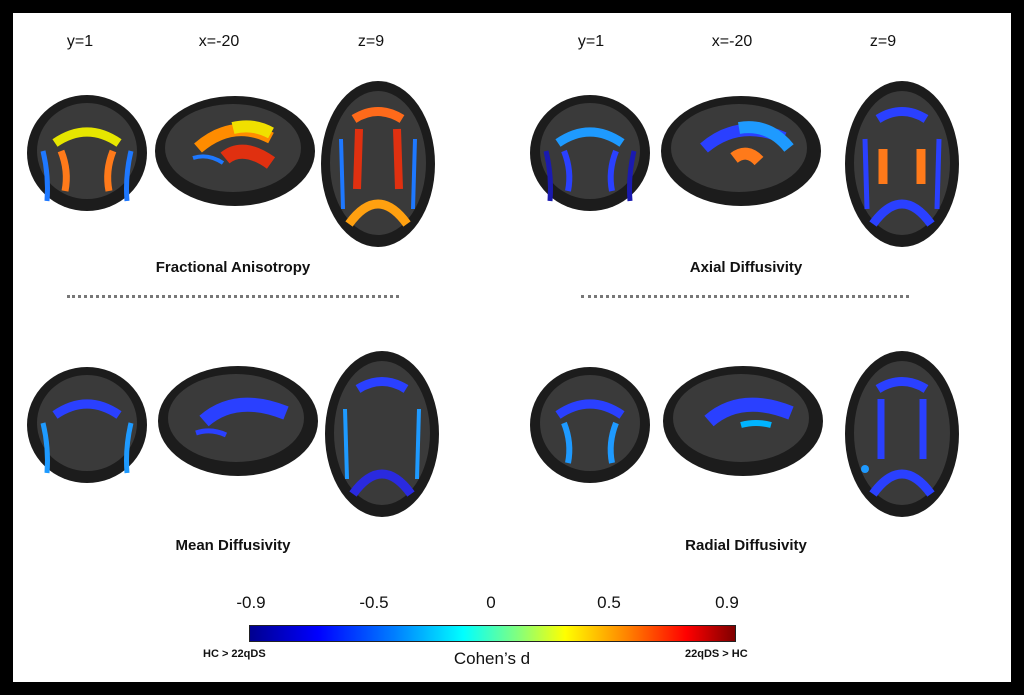  Describe the element at coordinates (491, 602) in the screenshot. I see `colorbar-tick: 0` at that location.